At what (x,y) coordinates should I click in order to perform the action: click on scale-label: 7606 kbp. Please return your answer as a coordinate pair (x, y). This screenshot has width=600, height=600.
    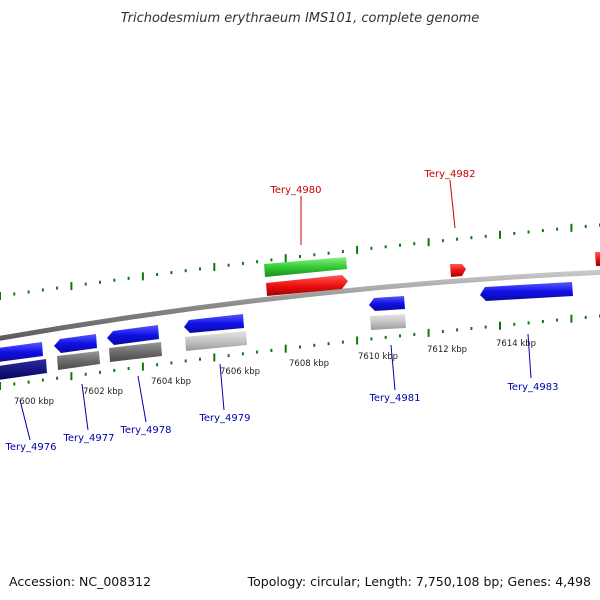
    Looking at the image, I should click on (240, 372).